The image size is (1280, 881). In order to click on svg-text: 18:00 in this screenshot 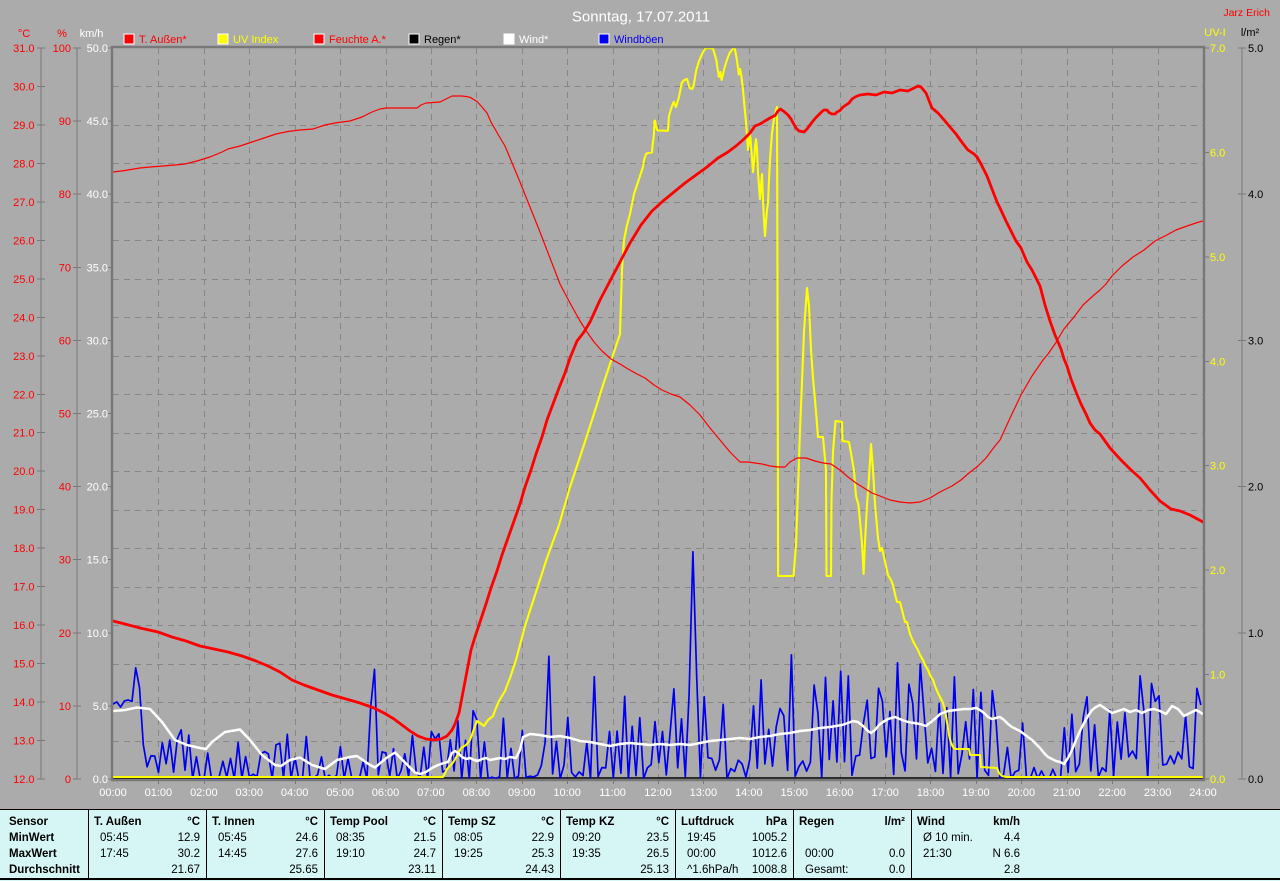, I will do `click(931, 793)`.